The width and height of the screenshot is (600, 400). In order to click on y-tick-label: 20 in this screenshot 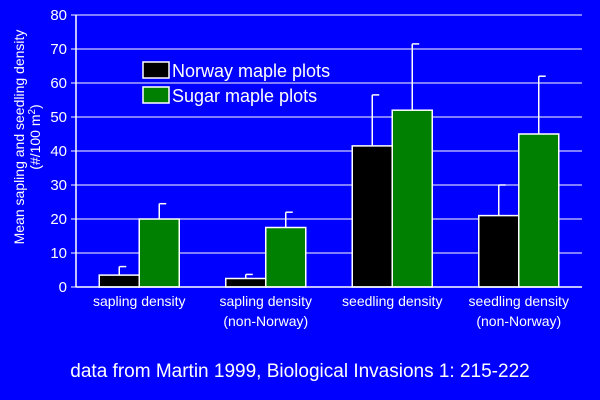, I will do `click(58, 219)`.